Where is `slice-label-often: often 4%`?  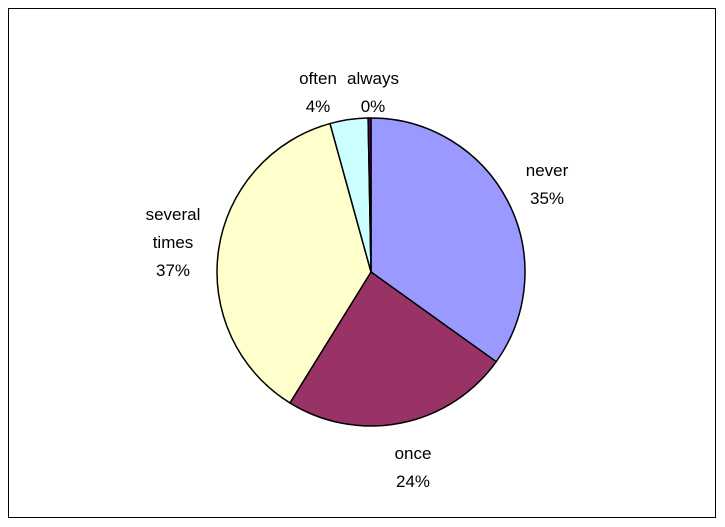
slice-label-often: often 4% is located at coordinates (318, 92).